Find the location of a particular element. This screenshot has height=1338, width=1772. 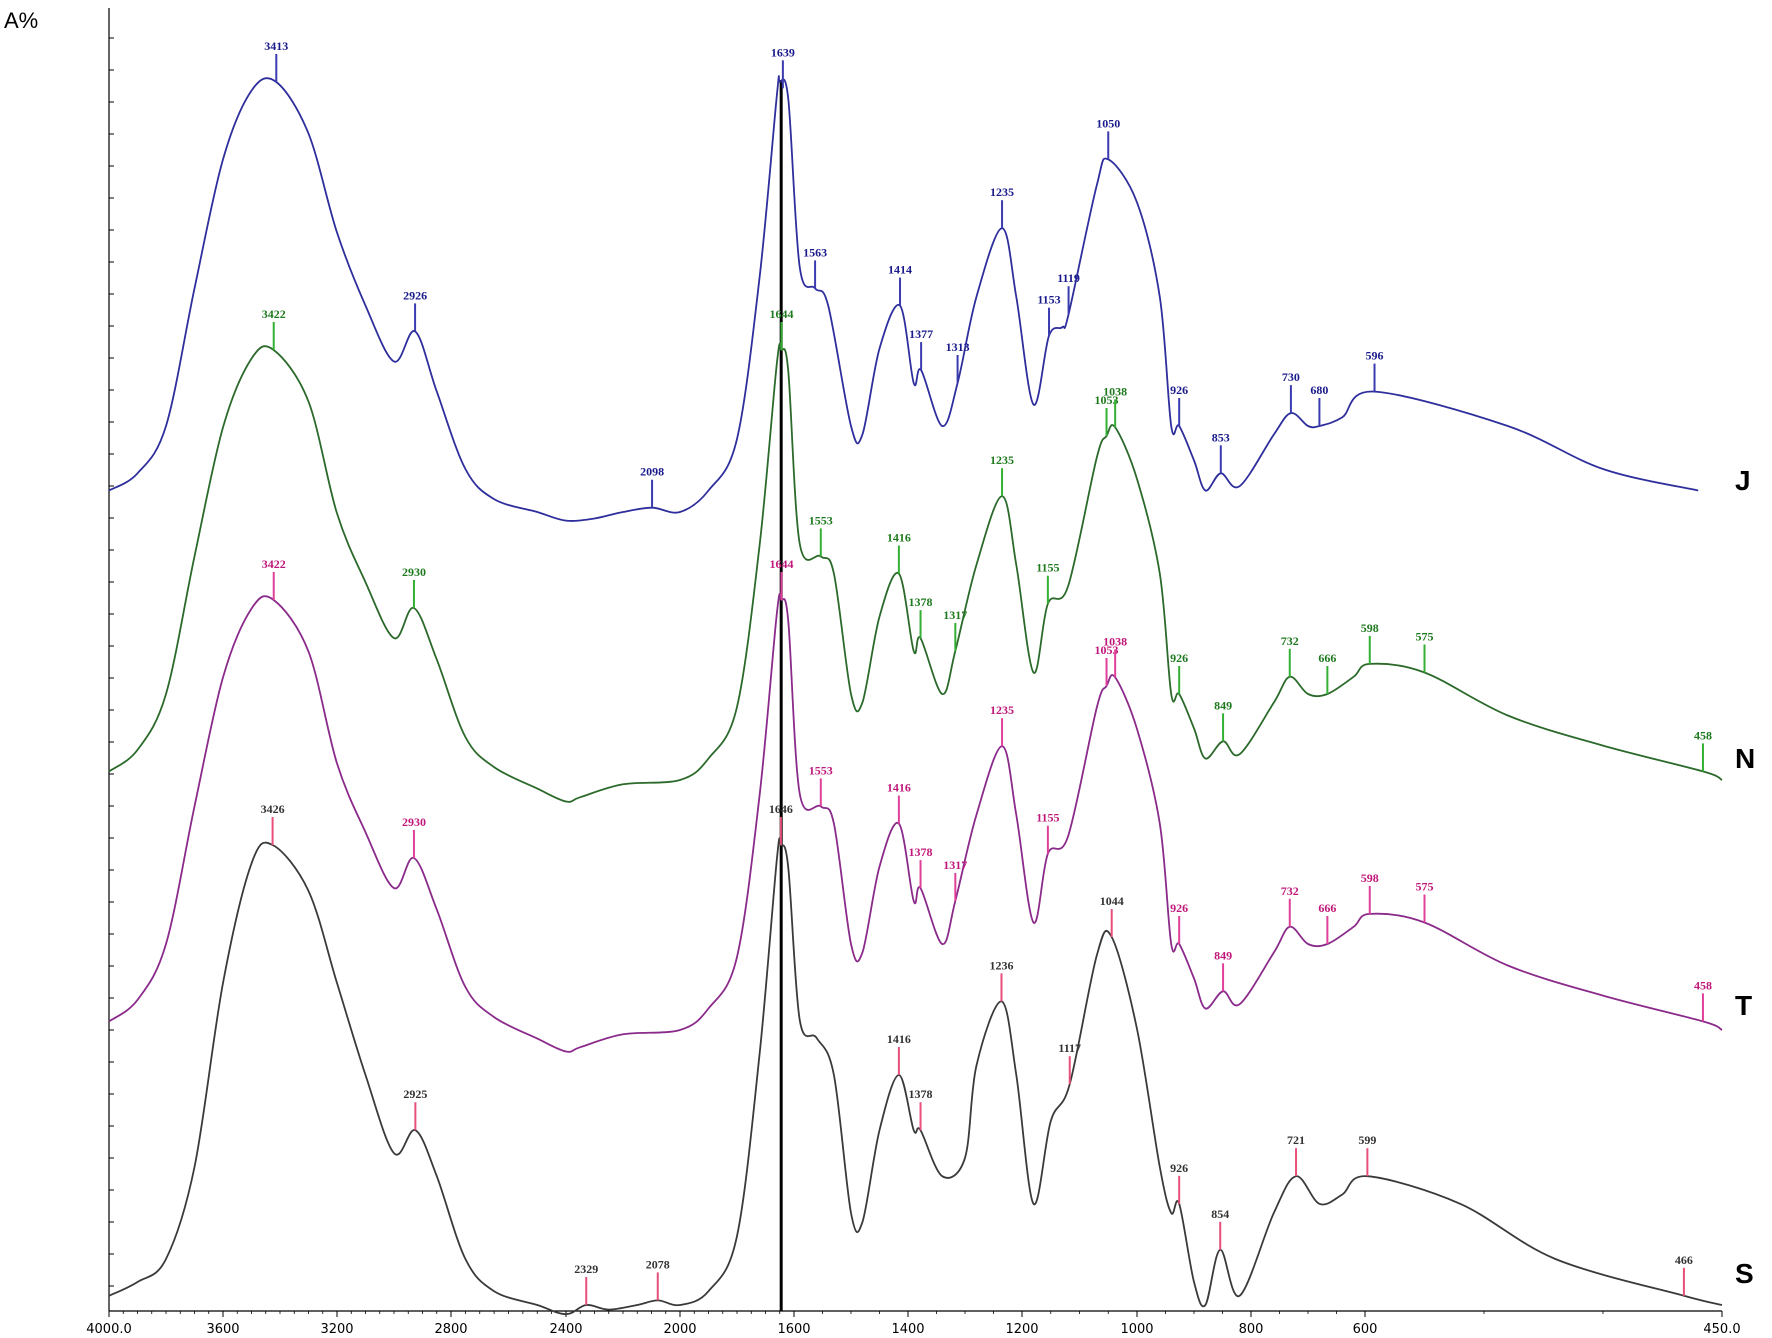

x-tick-label: 3600 is located at coordinates (222, 1329).